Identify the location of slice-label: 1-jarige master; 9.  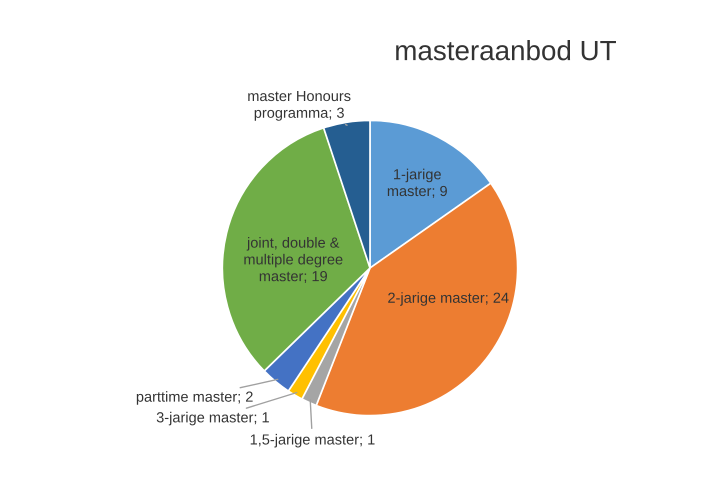
(417, 183).